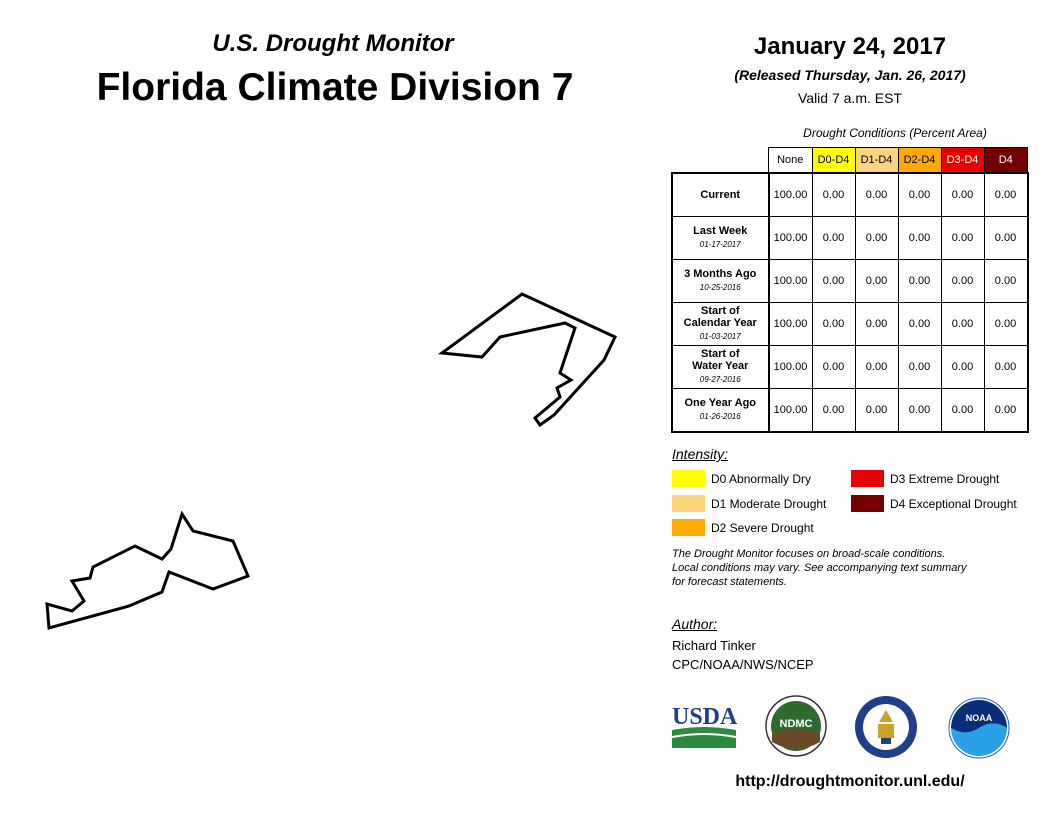 Image resolution: width=1056 pixels, height=816 pixels. I want to click on map-region-east, so click(527, 360).